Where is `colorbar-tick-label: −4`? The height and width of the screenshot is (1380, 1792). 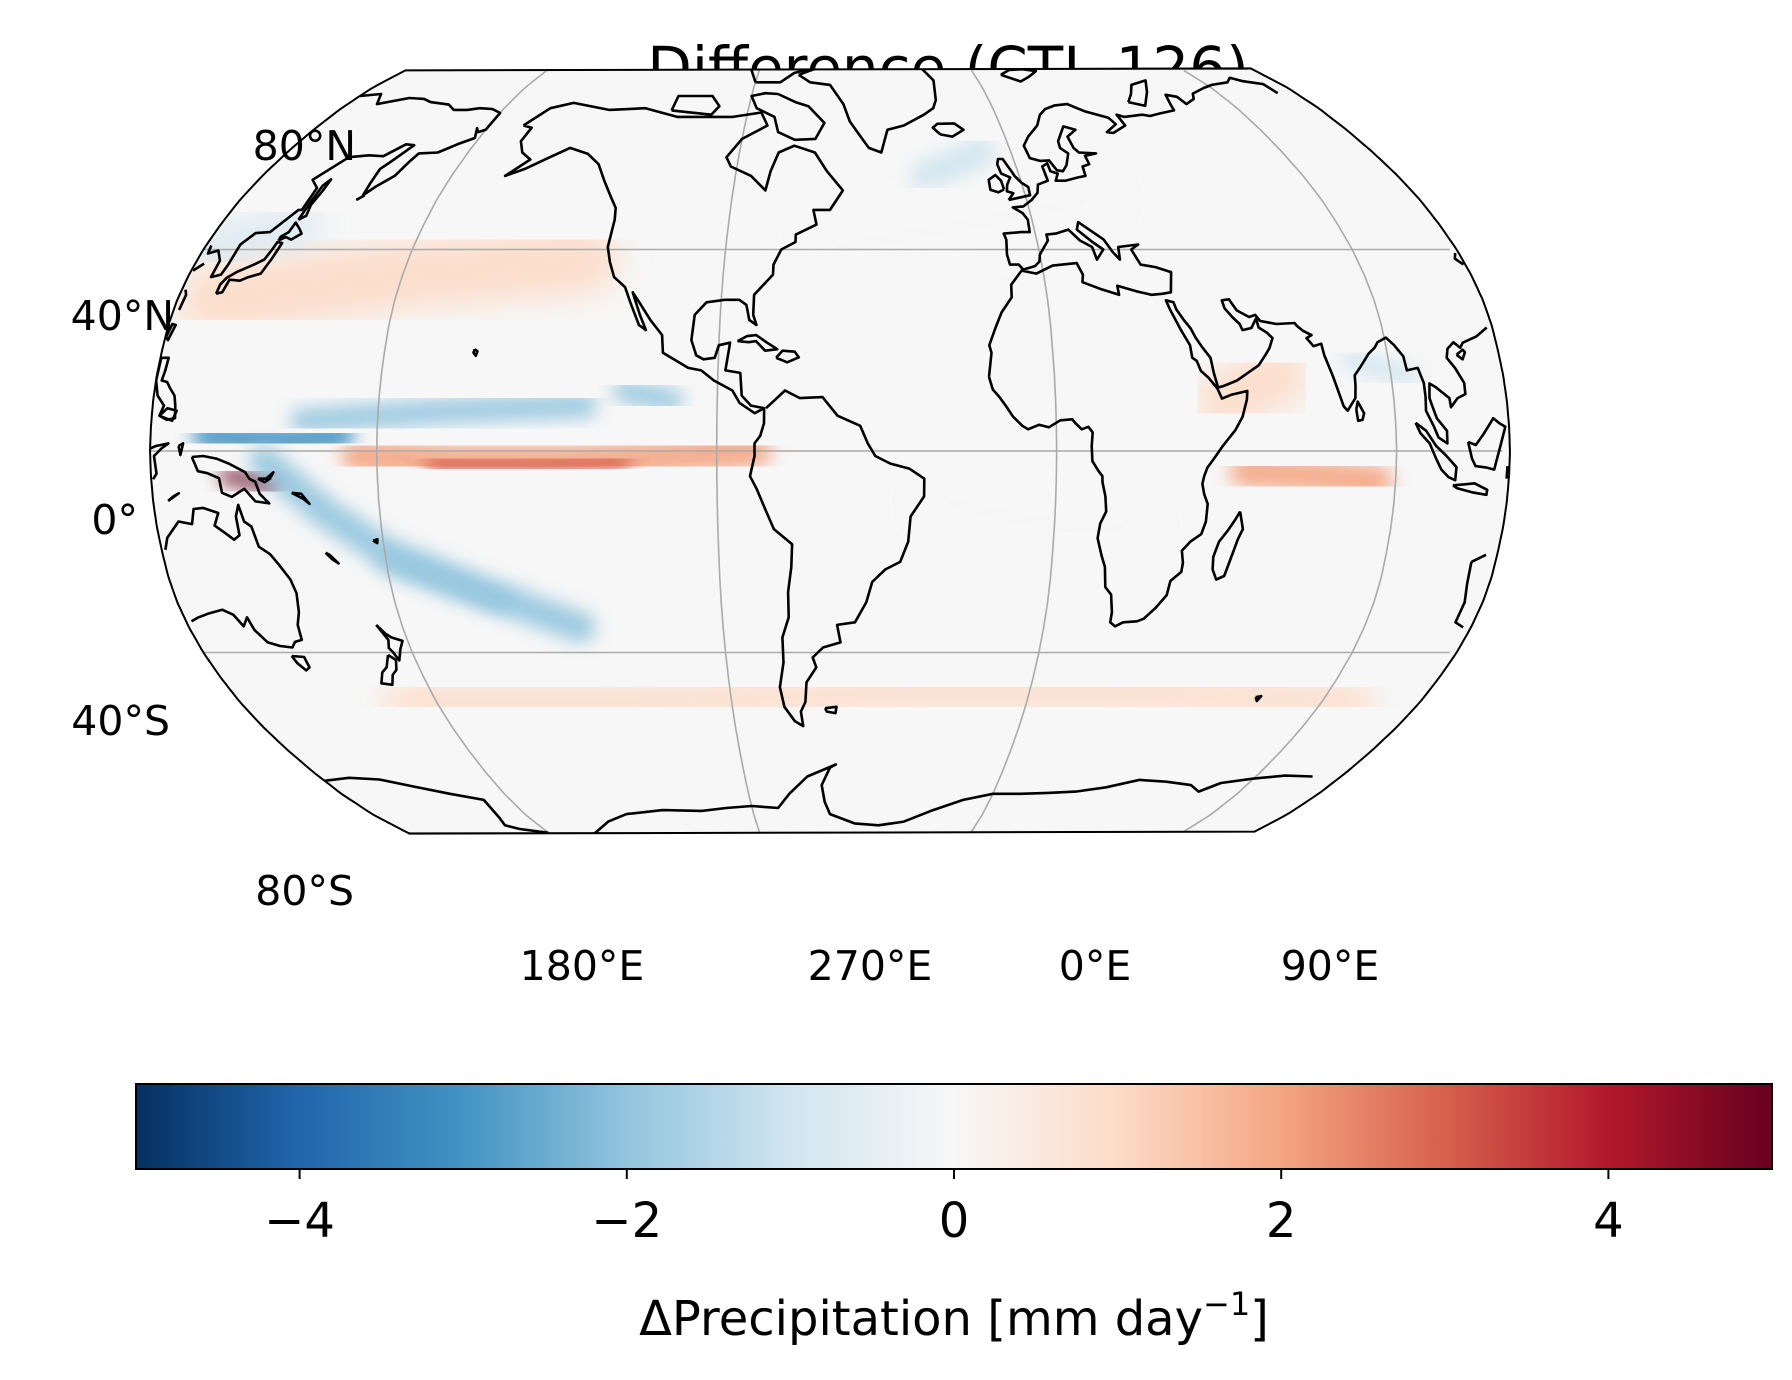
colorbar-tick-label: −4 is located at coordinates (299, 1221).